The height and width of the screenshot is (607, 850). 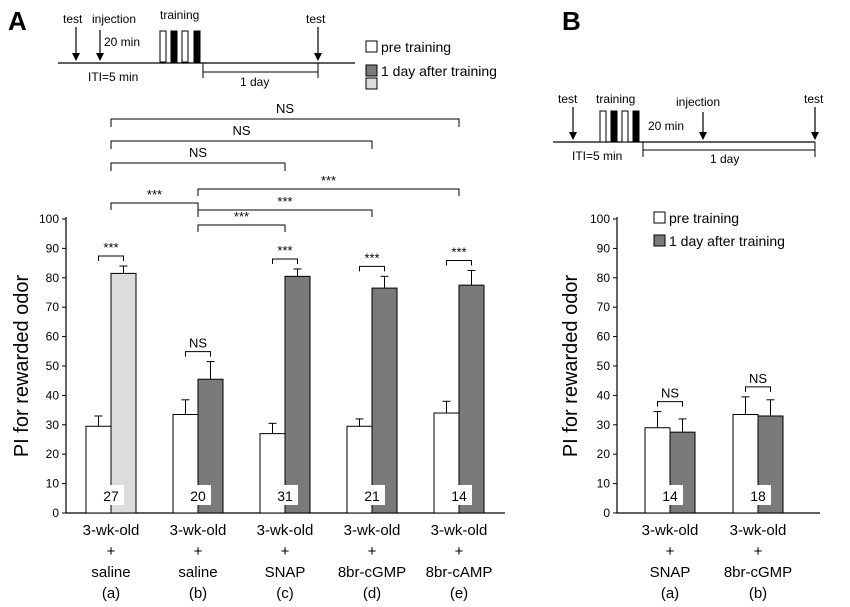 I want to click on n-label: 18, so click(x=758, y=496).